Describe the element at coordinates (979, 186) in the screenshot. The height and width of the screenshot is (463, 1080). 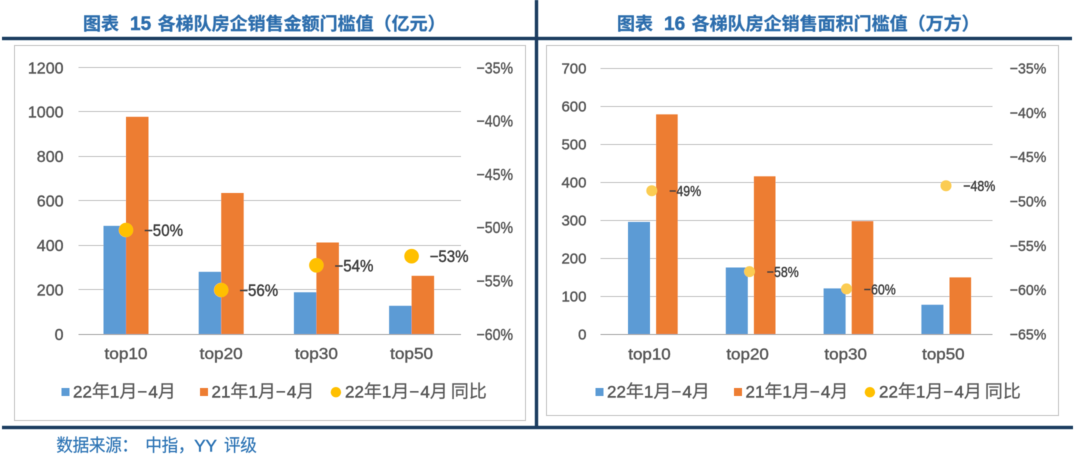
I see `svg-text: −48%` at that location.